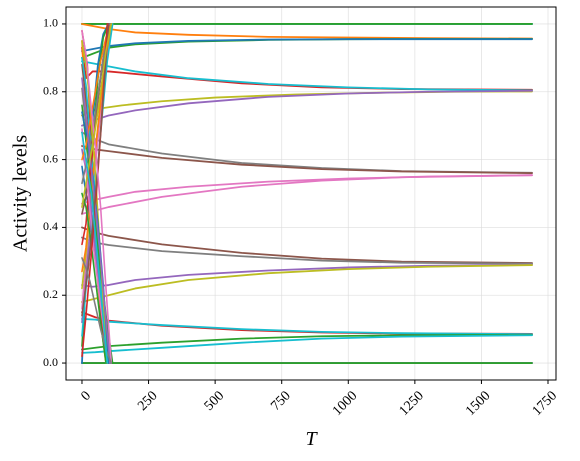 This screenshot has height=461, width=580. I want to click on x-tick-label: 500, so click(214, 400).